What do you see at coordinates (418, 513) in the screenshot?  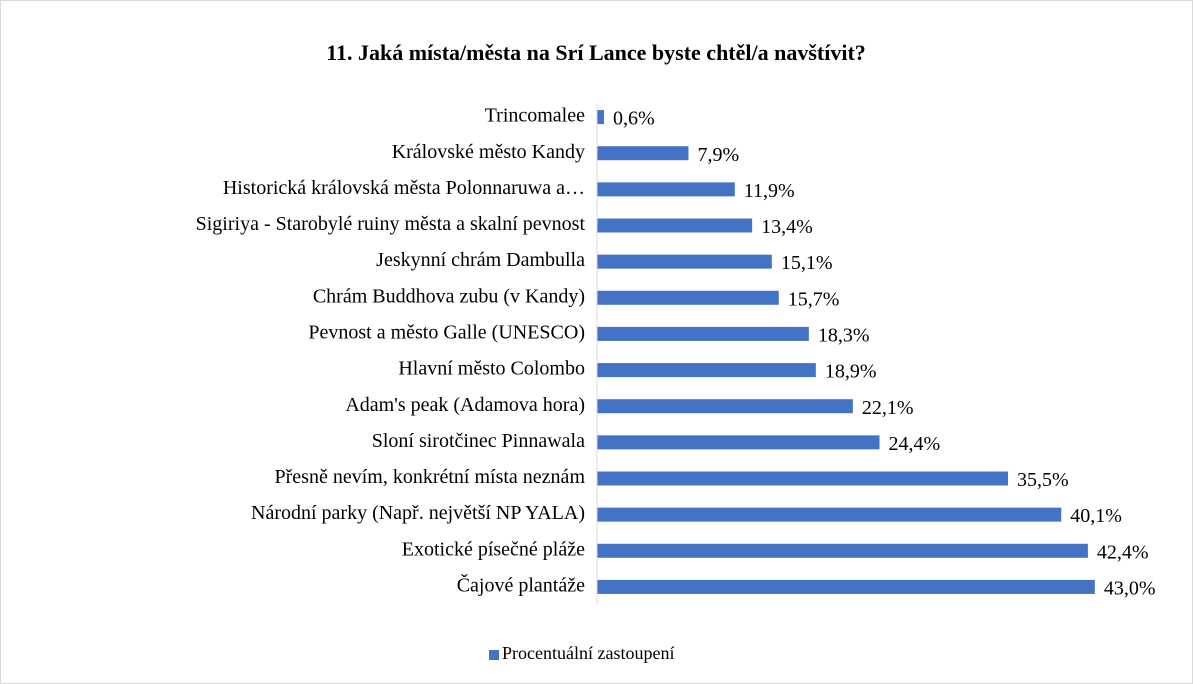 I see `y-tick-label: Národní parky (Např. největší NP YALA)` at bounding box center [418, 513].